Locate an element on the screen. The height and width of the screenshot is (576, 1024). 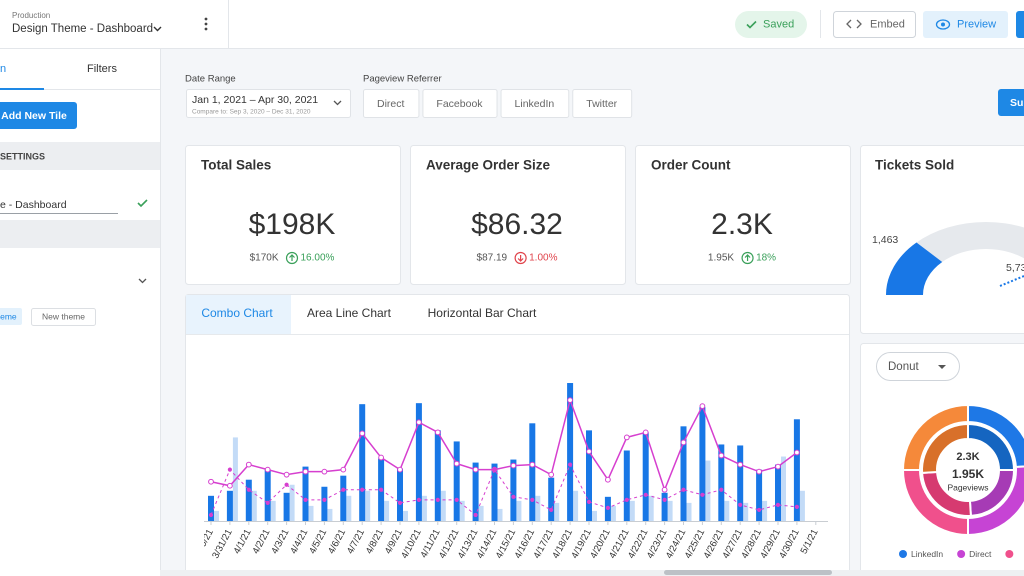
kpi-change: 1.00% is located at coordinates (543, 258).